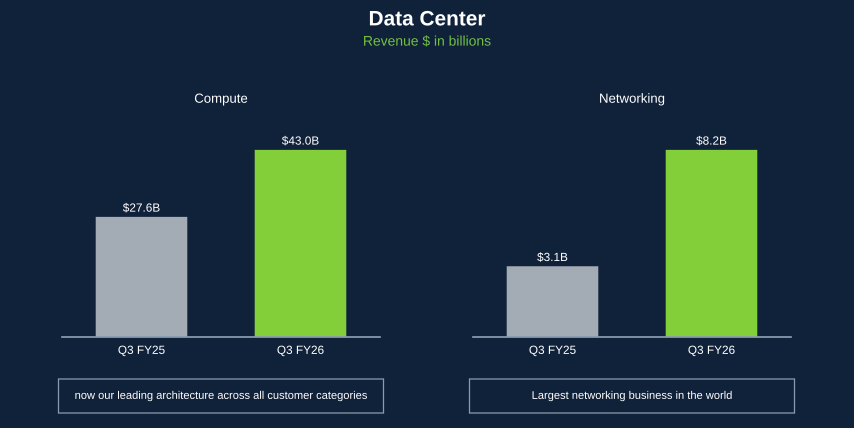 This screenshot has width=854, height=428. What do you see at coordinates (141, 207) in the screenshot?
I see `data-label: $27.6B` at bounding box center [141, 207].